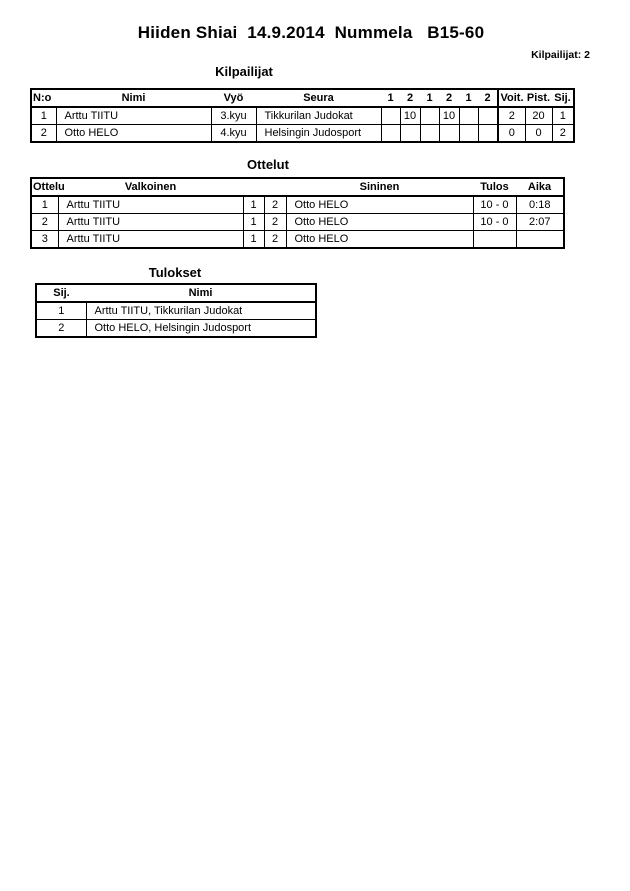  Describe the element at coordinates (410, 133) in the screenshot. I see `cell-score2` at that location.